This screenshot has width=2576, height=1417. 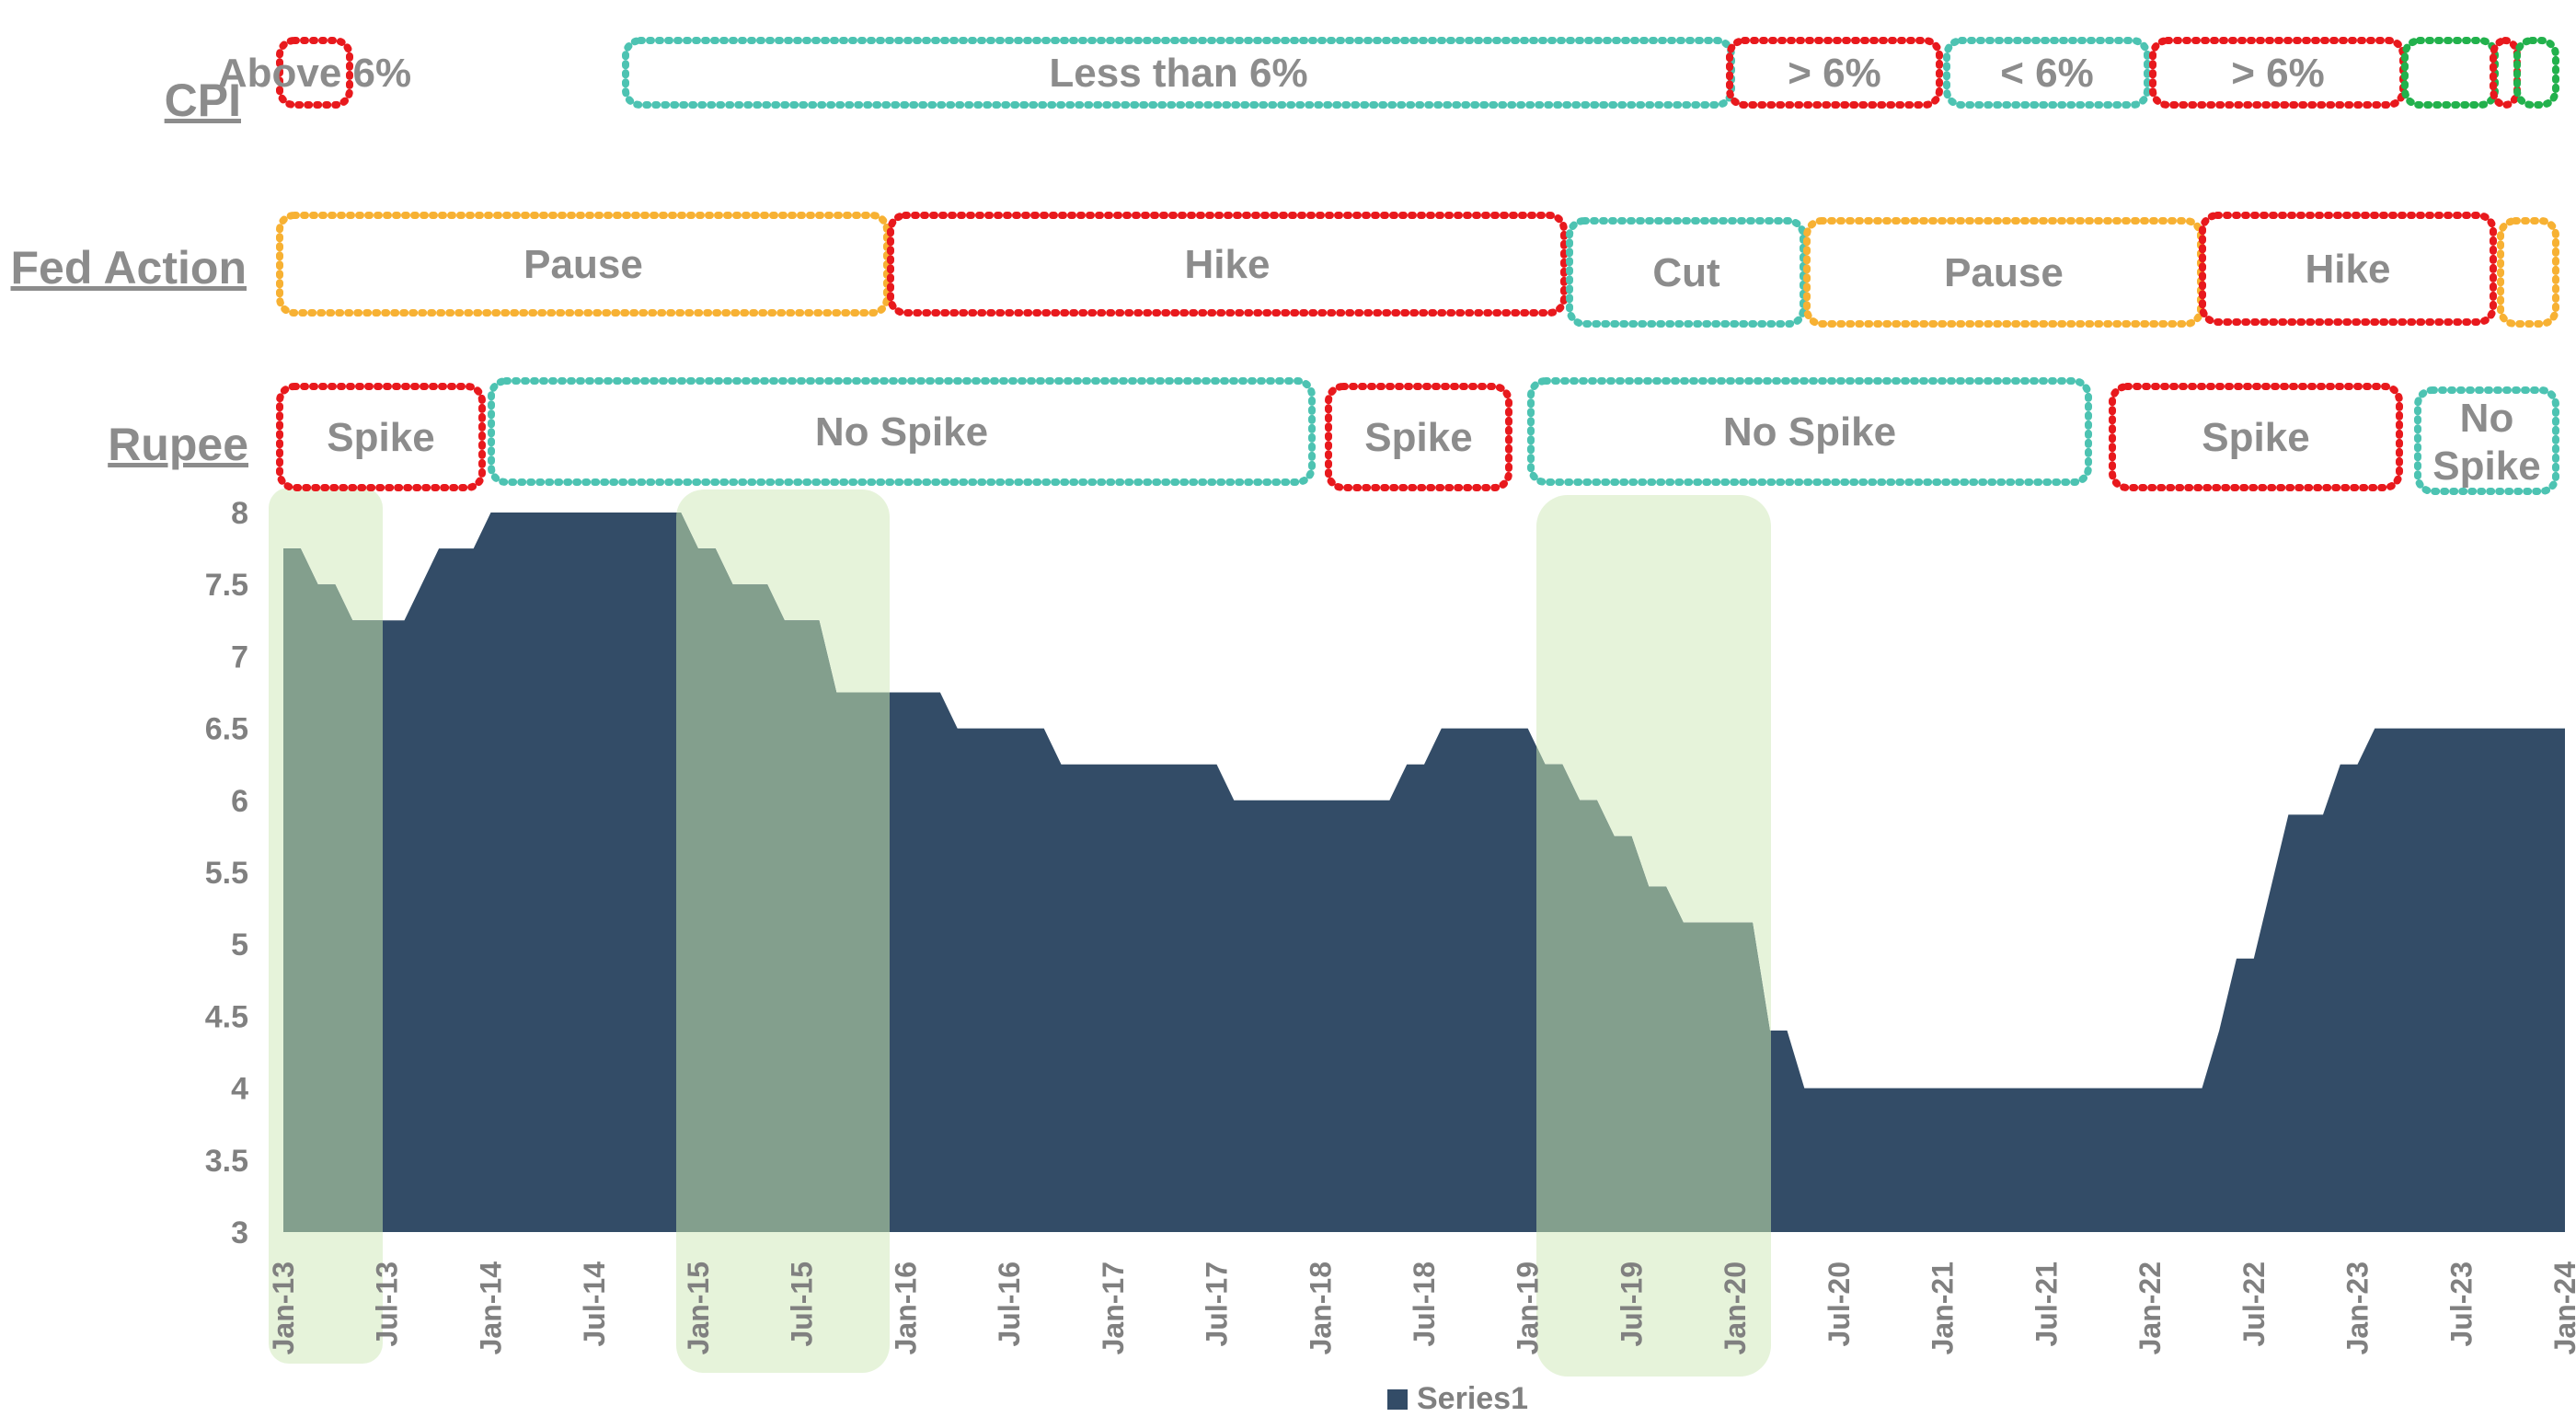 I want to click on timeline-segment-fed: Cut, so click(x=1686, y=273).